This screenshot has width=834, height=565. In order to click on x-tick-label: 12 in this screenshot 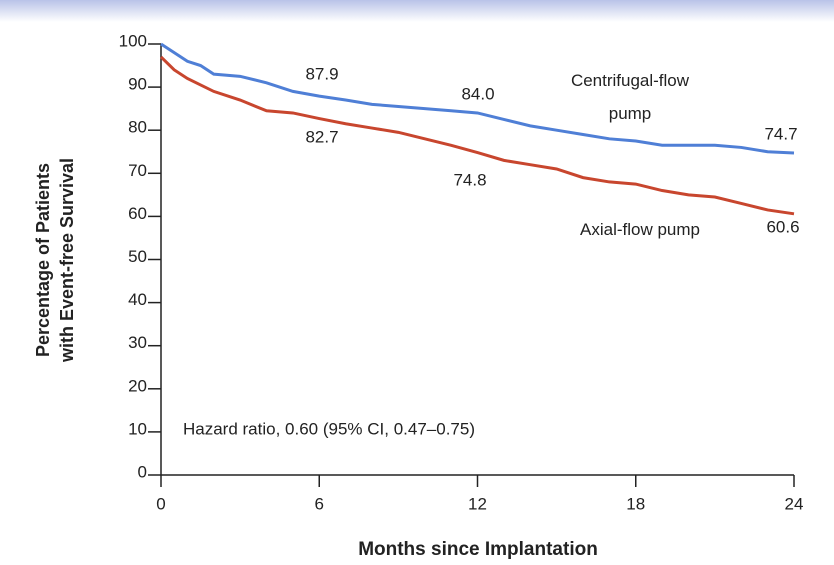, I will do `click(477, 503)`.